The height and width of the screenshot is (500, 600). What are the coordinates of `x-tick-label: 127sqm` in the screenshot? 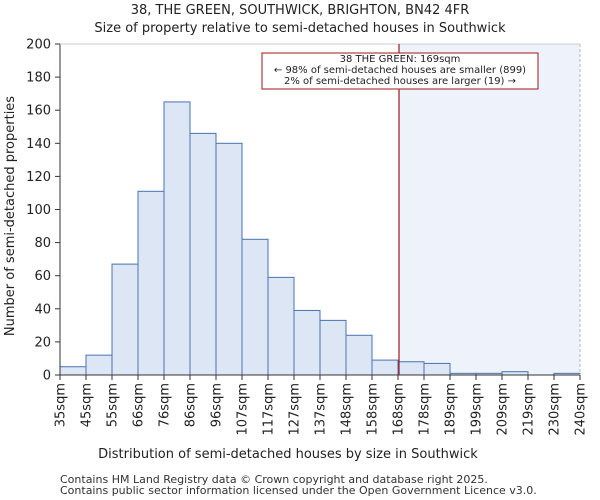 It's located at (295, 409).